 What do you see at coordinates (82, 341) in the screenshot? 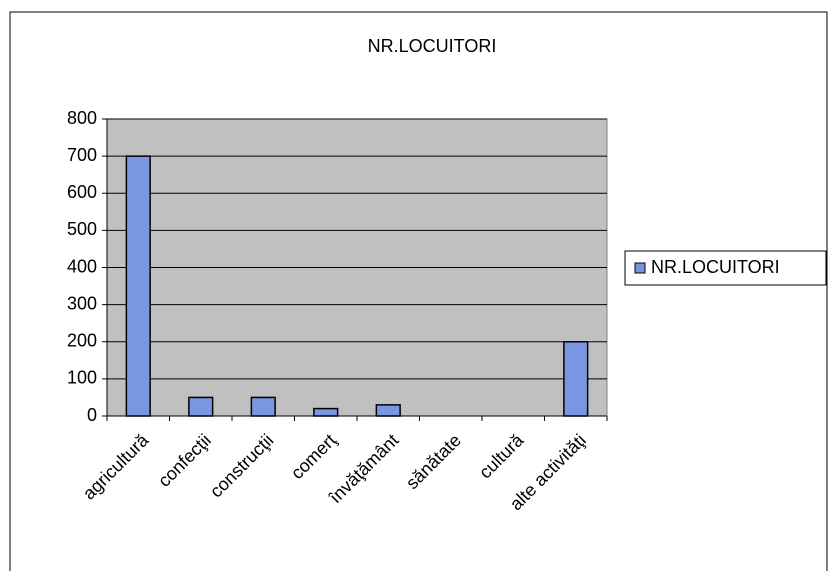
I see `y-tick-label: 200` at bounding box center [82, 341].